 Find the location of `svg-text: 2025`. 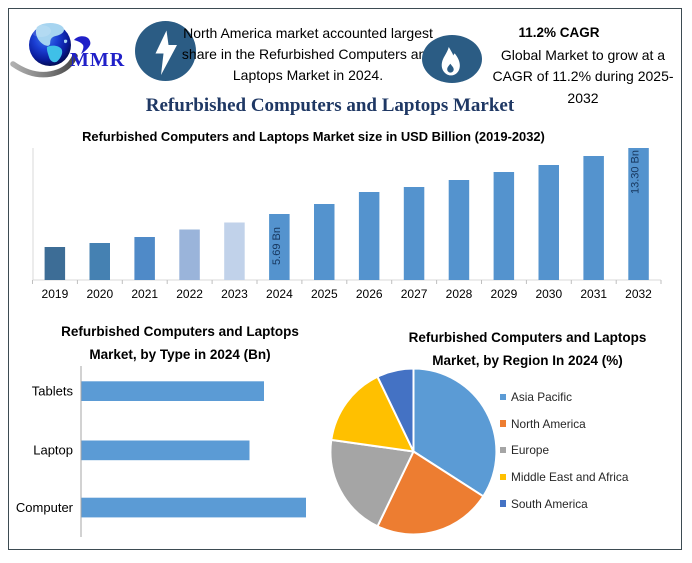

svg-text: 2025 is located at coordinates (324, 294).